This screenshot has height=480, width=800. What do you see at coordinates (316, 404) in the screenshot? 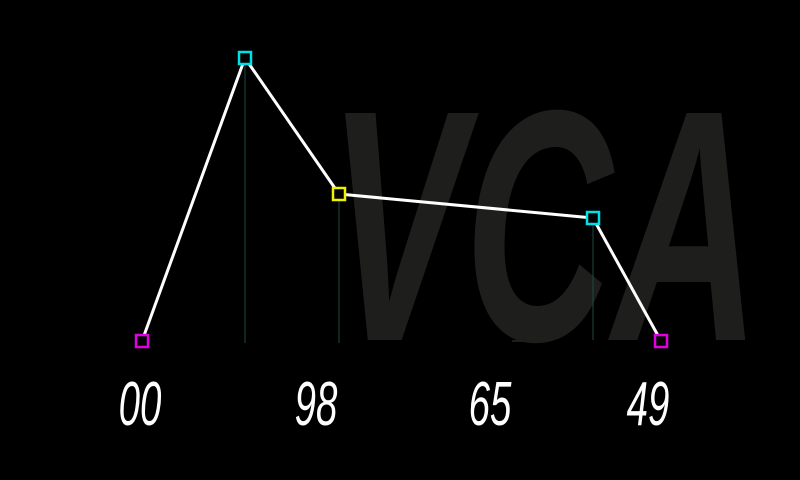
I see `stage-value-2: 98` at bounding box center [316, 404].